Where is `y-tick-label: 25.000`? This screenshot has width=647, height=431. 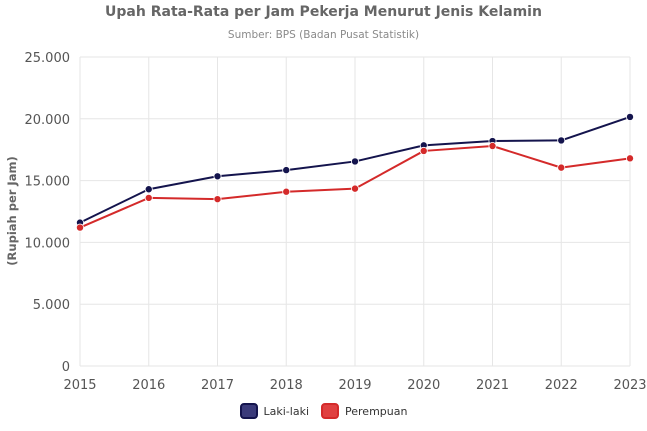 y-tick-label: 25.000 is located at coordinates (48, 58).